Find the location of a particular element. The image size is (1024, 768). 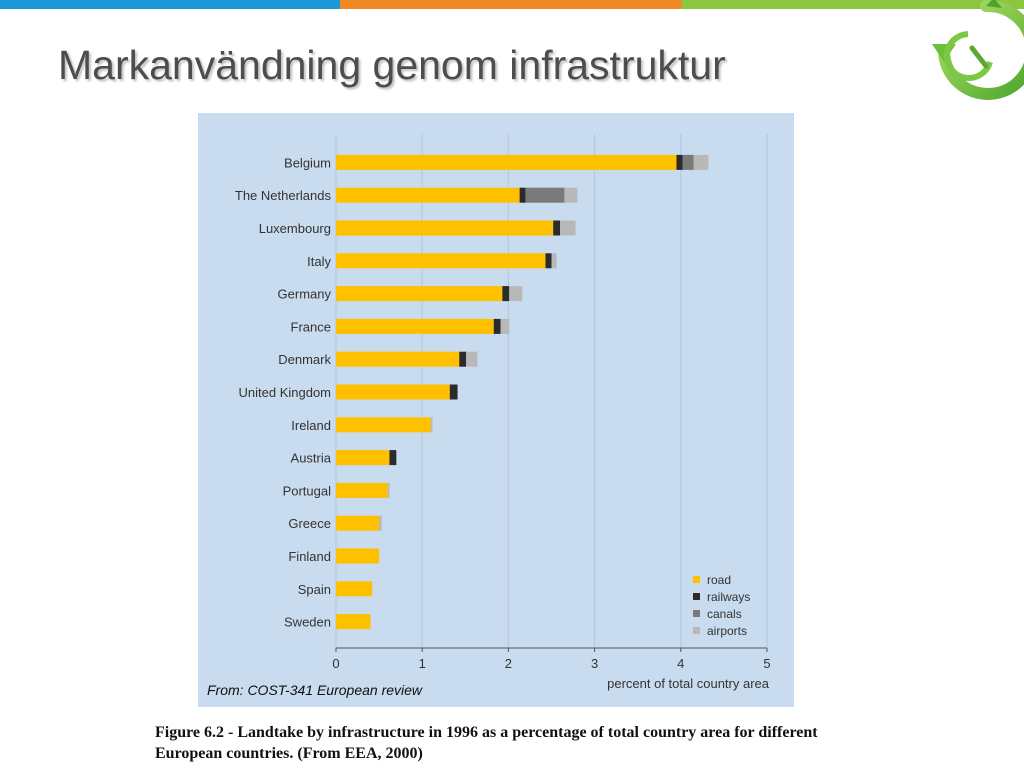

category-label: The Netherlands is located at coordinates (283, 195).